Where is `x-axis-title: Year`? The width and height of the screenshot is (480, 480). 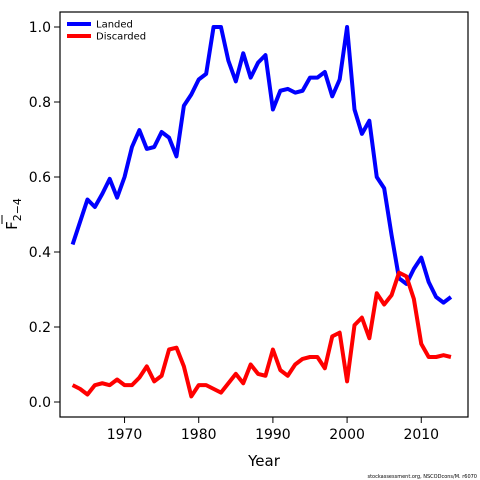
x-axis-title: Year is located at coordinates (264, 461).